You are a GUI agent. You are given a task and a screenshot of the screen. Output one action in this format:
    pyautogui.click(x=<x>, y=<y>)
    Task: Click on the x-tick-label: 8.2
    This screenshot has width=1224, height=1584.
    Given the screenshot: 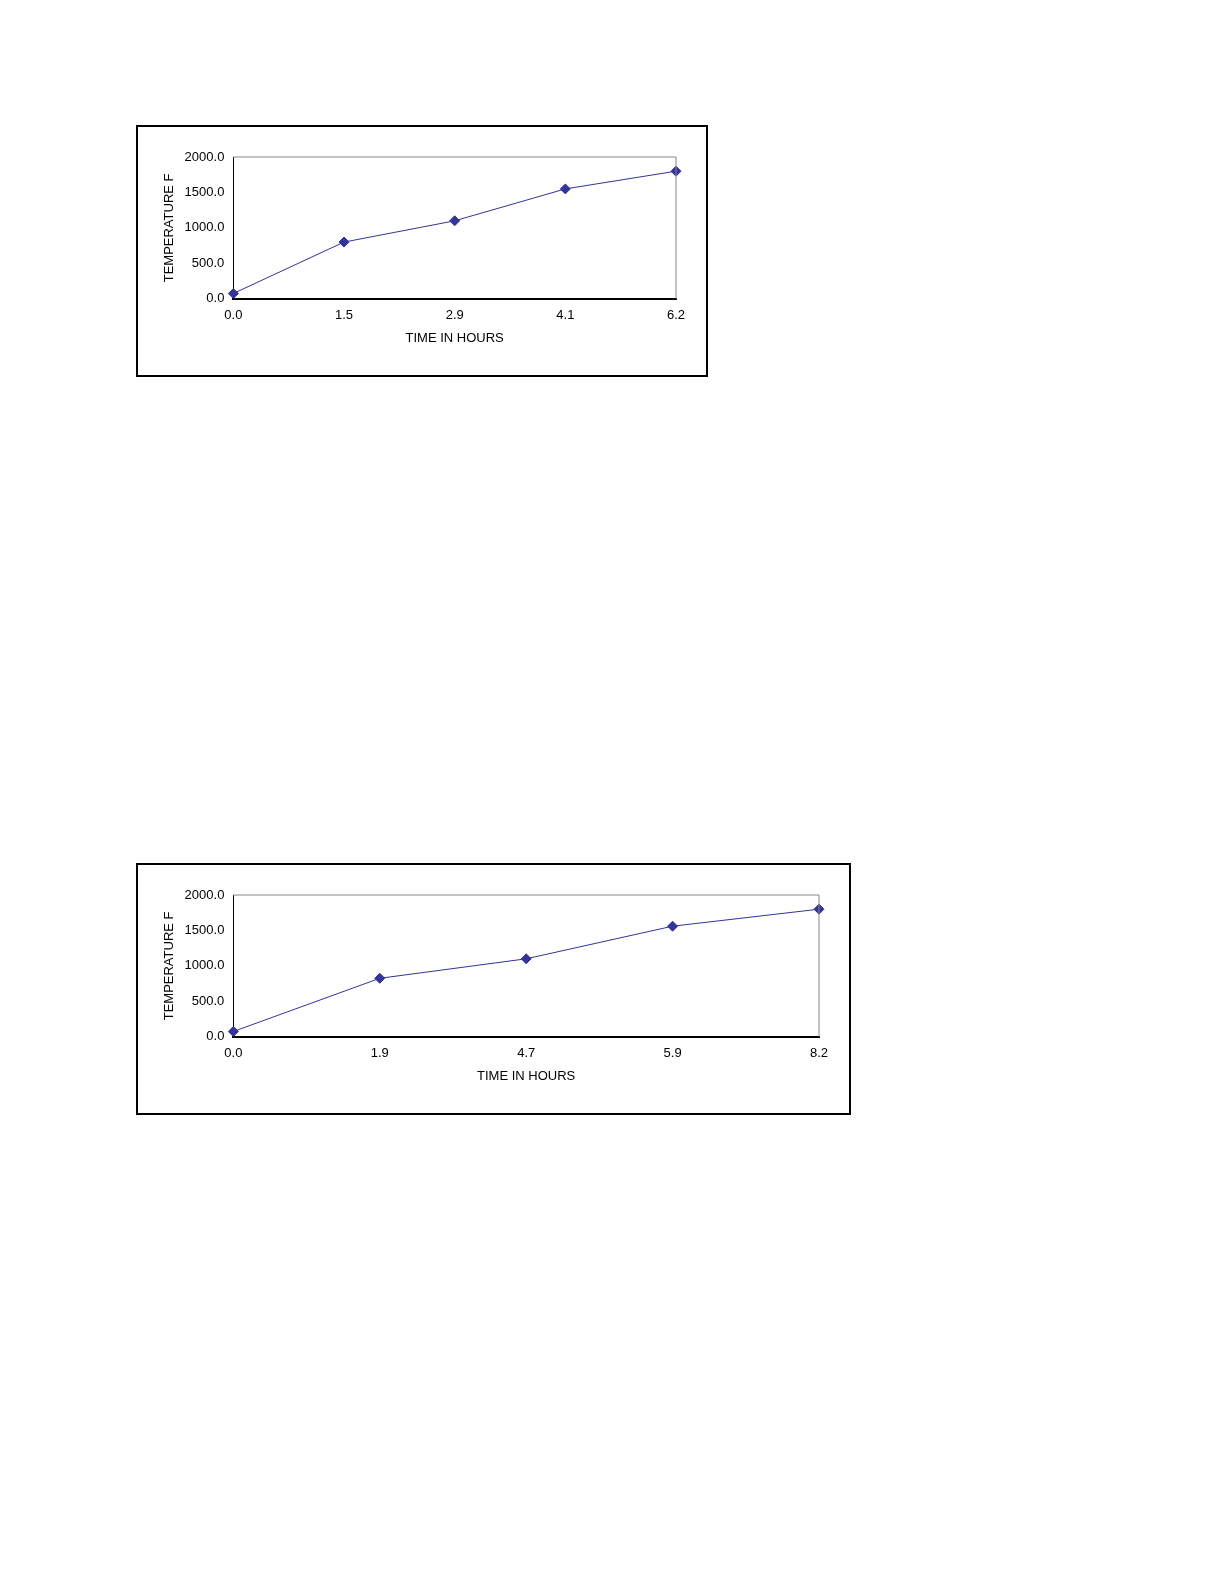 What is the action you would take?
    pyautogui.click(x=819, y=1053)
    